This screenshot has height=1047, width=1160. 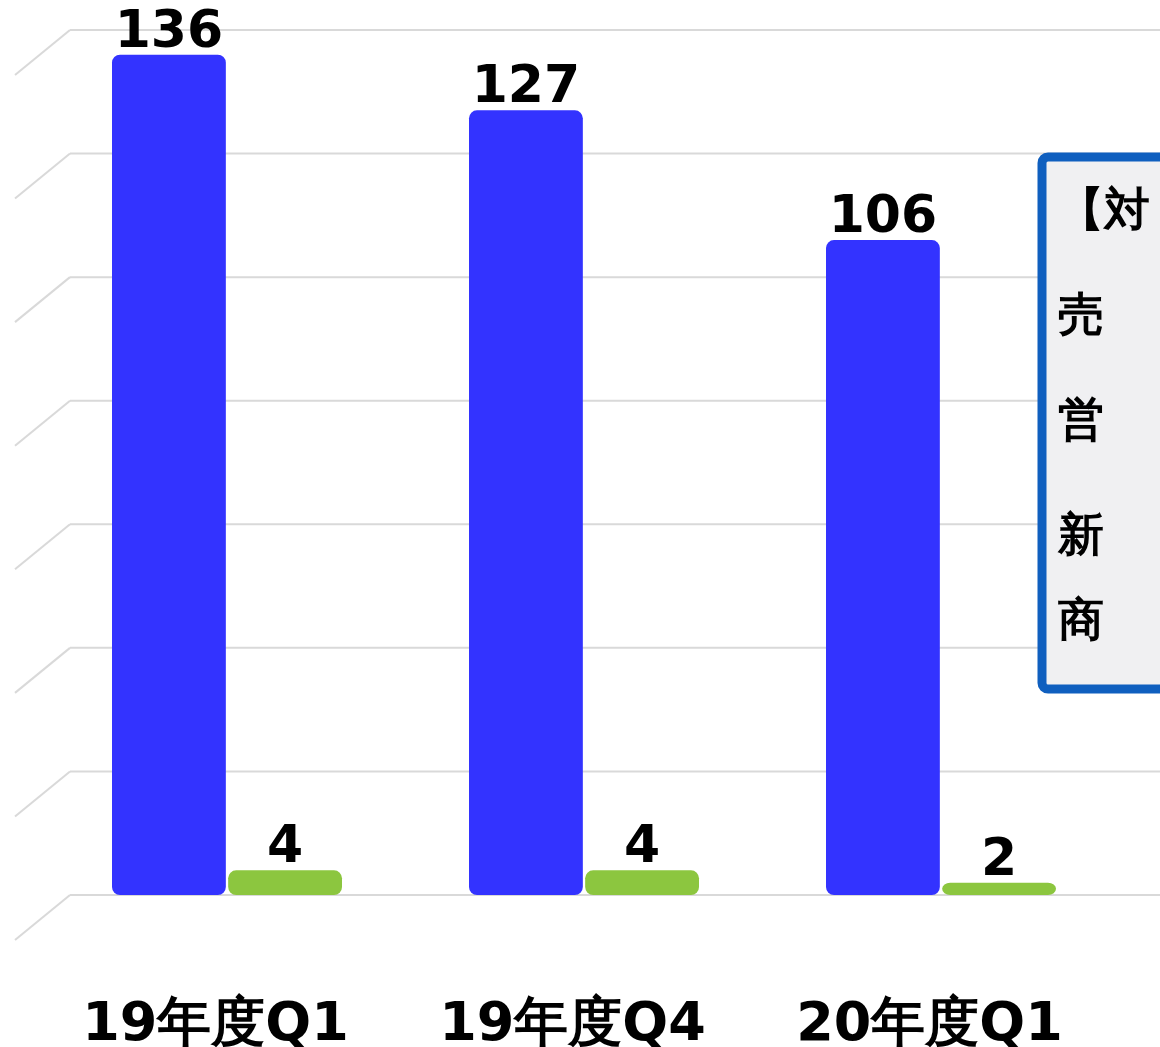 What do you see at coordinates (999, 856) in the screenshot?
I see `data-label: 2` at bounding box center [999, 856].